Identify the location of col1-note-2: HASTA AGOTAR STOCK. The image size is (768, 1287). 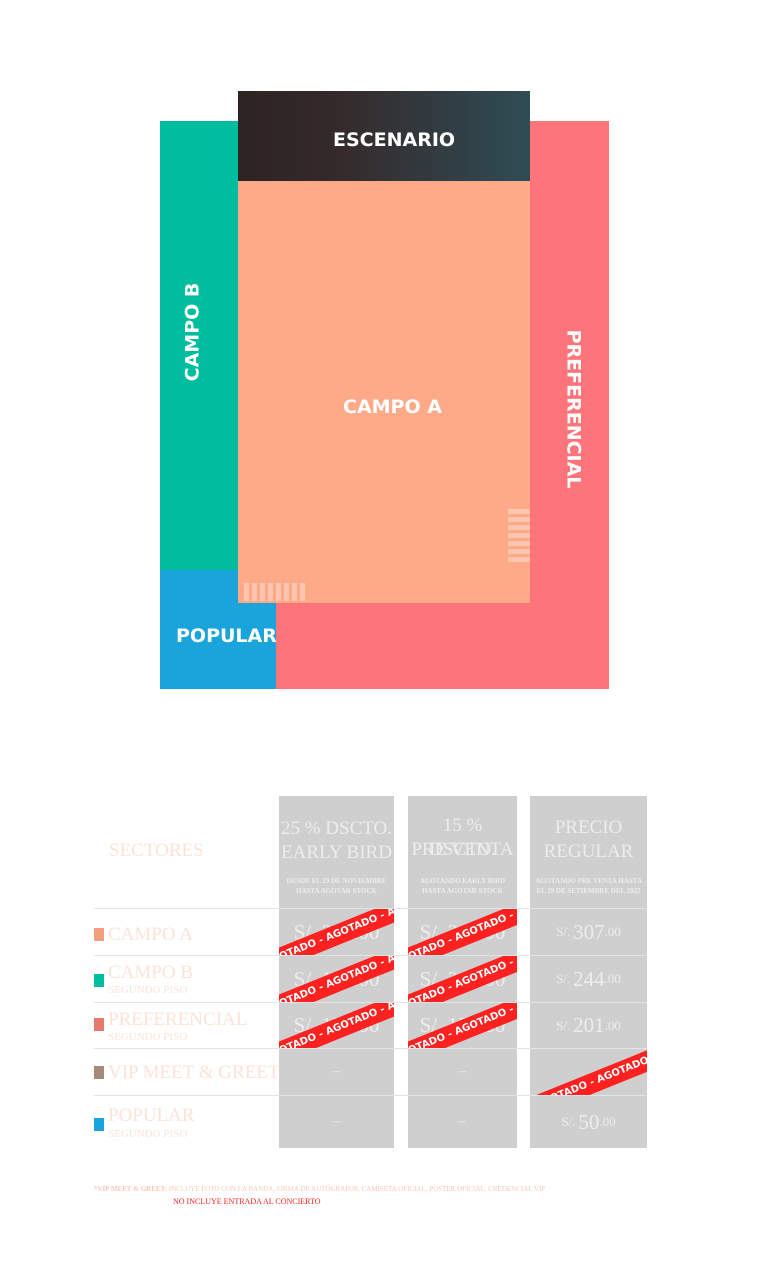
(336, 891).